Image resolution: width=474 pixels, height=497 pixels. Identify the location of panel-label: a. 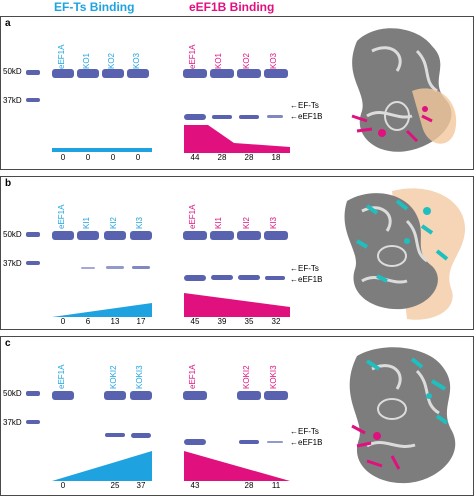
(8, 23).